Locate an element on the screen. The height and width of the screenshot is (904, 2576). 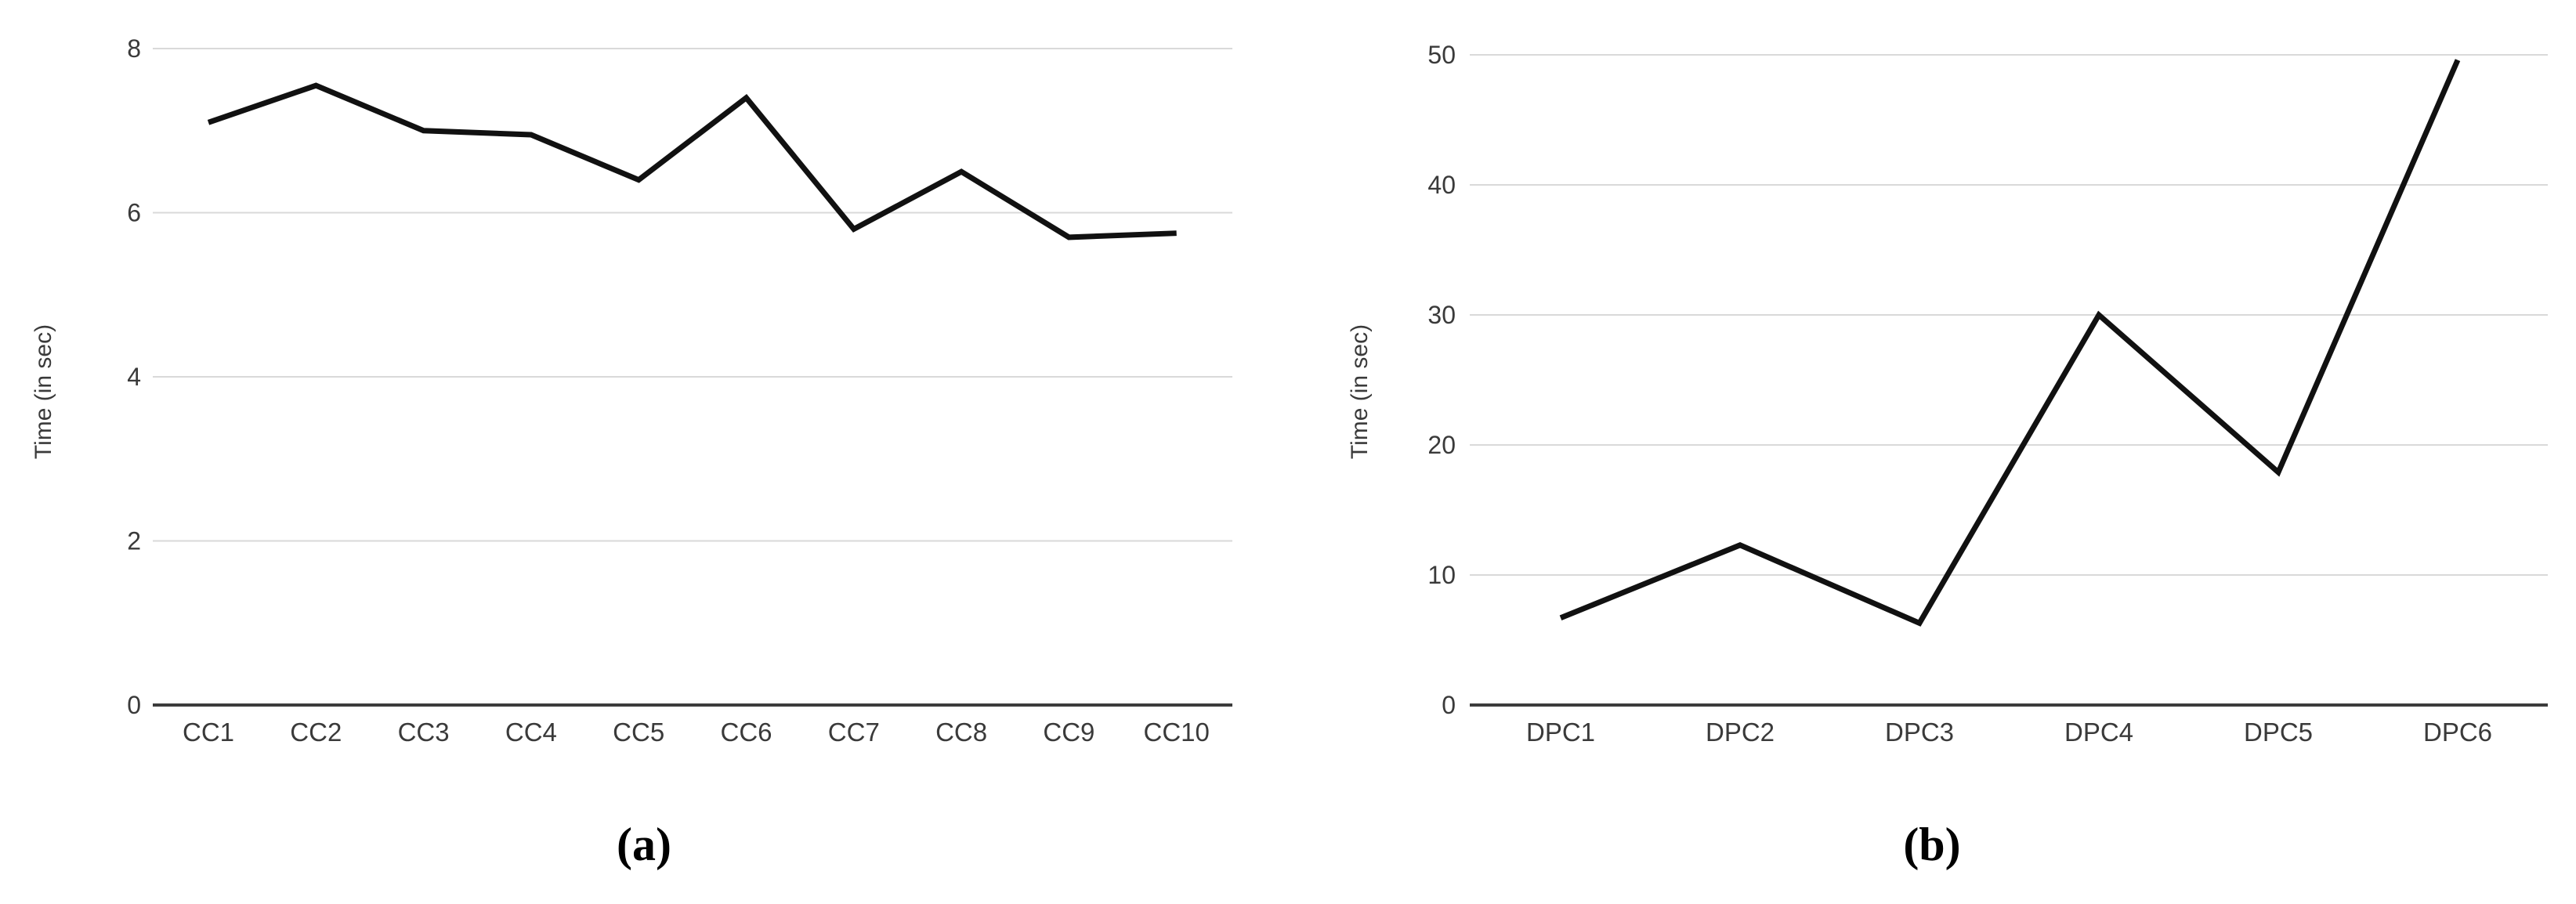
y-tick-label: 6 is located at coordinates (134, 213).